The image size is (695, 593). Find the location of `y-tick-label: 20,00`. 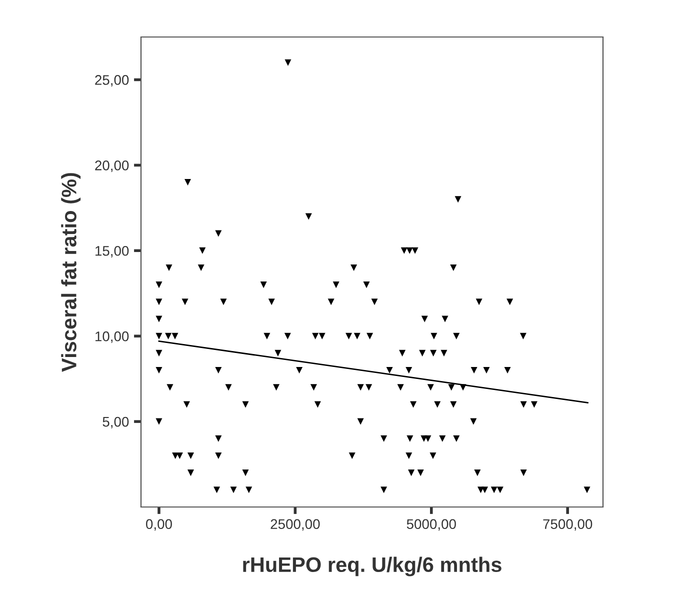

y-tick-label: 20,00 is located at coordinates (112, 166).